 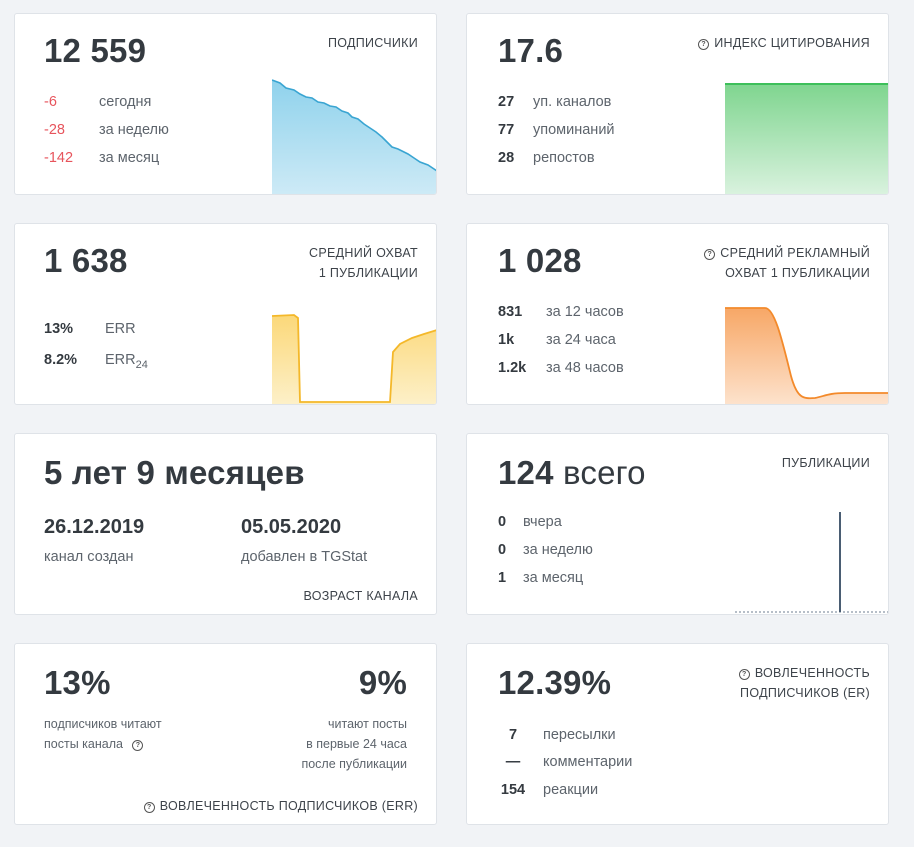 What do you see at coordinates (125, 102) in the screenshot?
I see `row-label: сегодня` at bounding box center [125, 102].